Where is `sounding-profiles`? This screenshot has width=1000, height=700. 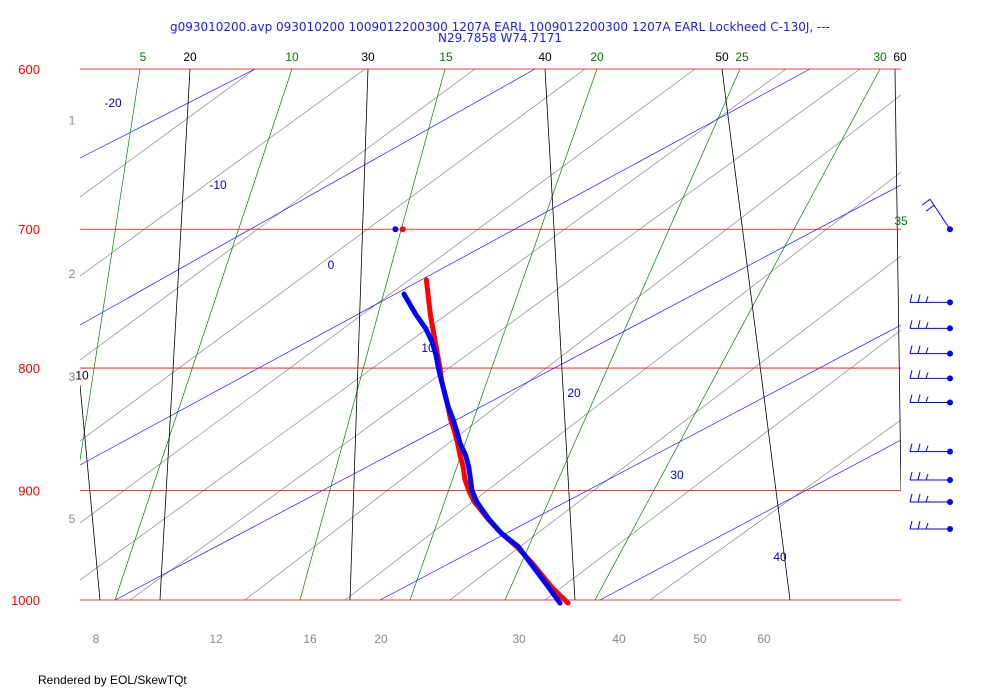
sounding-profiles is located at coordinates (481, 416).